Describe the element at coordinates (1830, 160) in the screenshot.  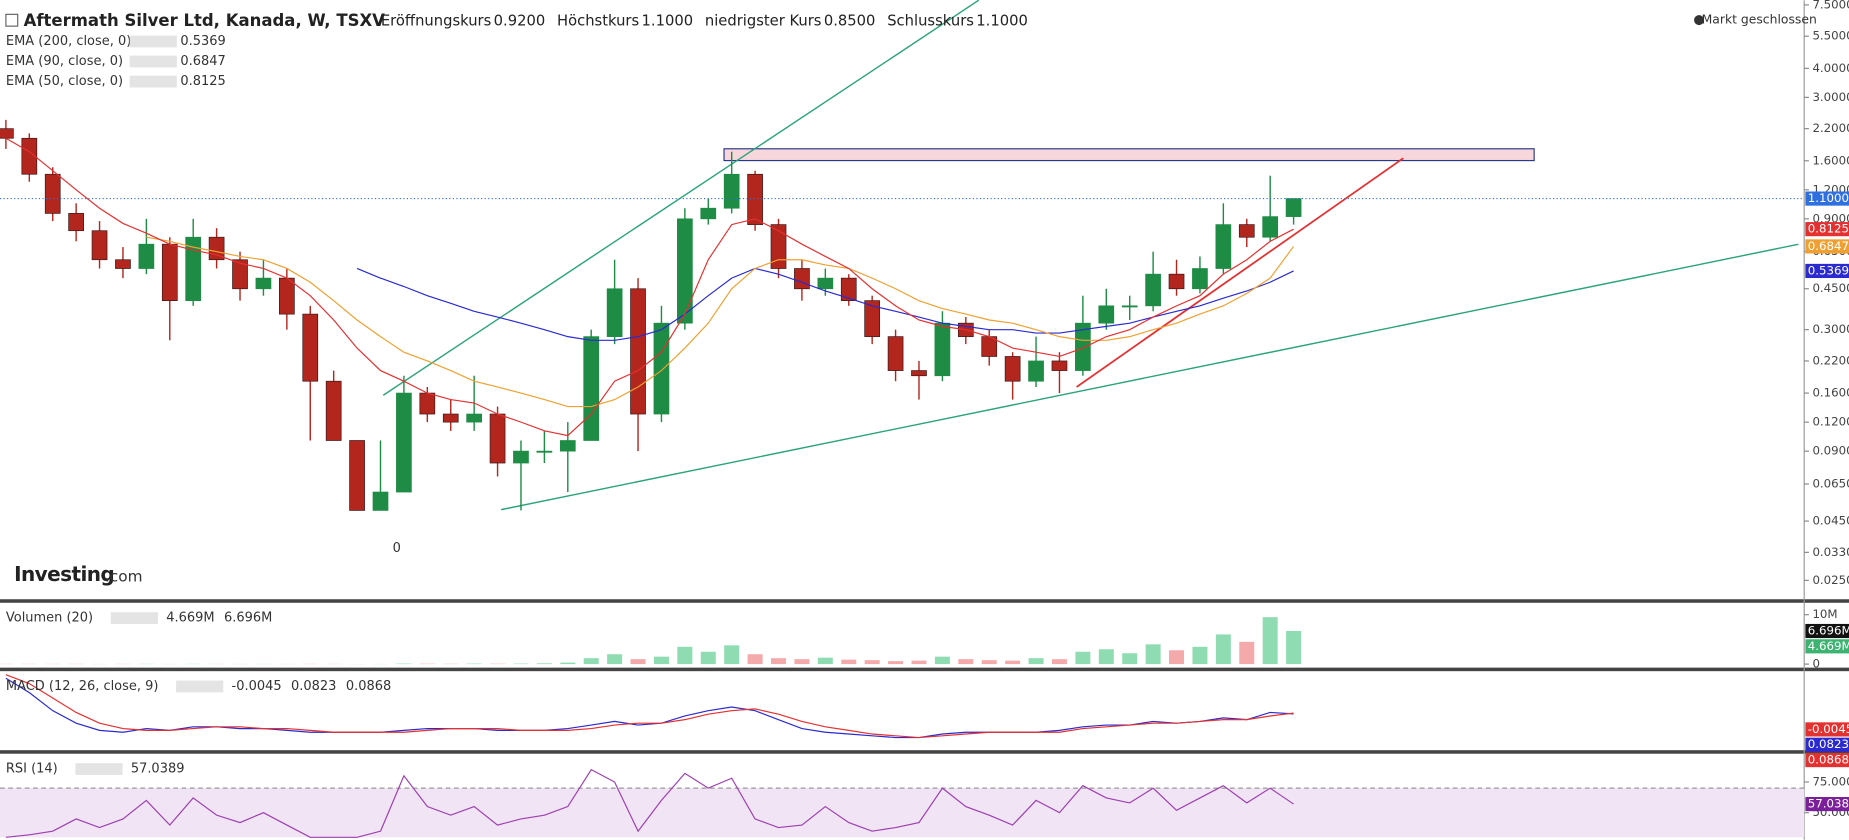
I see `y-tick-label: 1.6000` at that location.